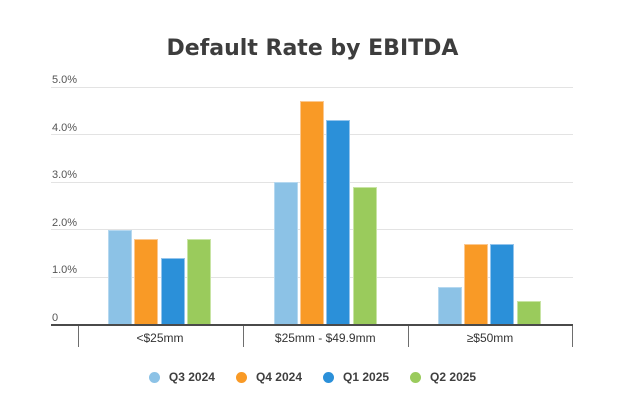  I want to click on legend-item-q1-2025: Q1 2025, so click(356, 376).